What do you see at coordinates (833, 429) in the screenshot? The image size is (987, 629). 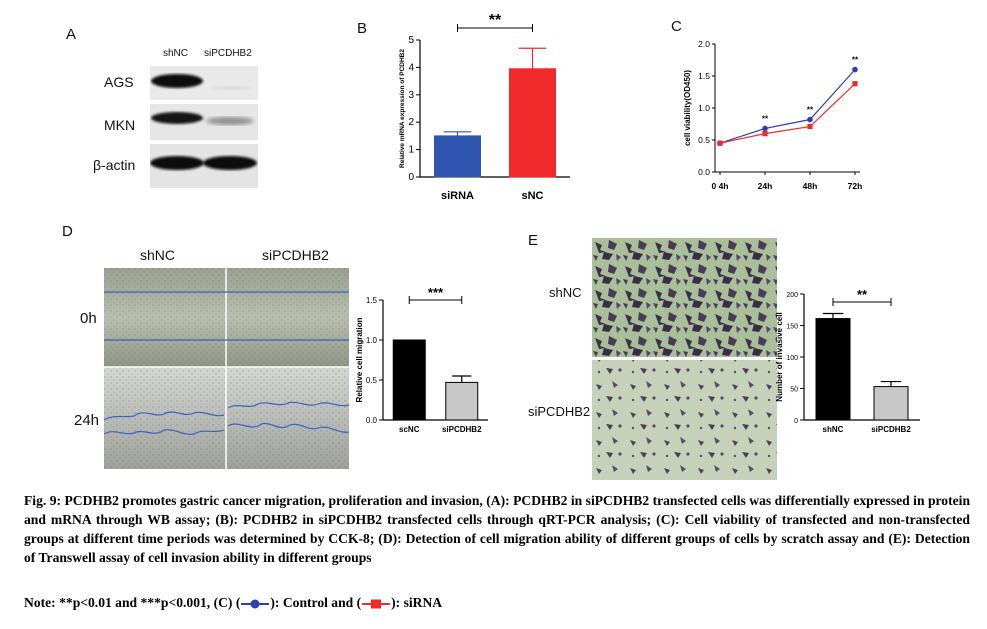 I see `x-category-label: shNC` at bounding box center [833, 429].